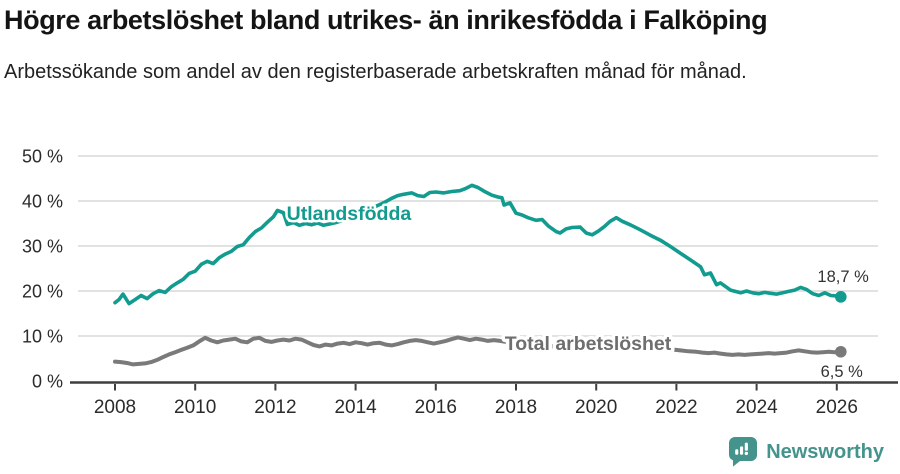 Image resolution: width=900 pixels, height=474 pixels. I want to click on bar-chart-speech-bubble-icon, so click(743, 452).